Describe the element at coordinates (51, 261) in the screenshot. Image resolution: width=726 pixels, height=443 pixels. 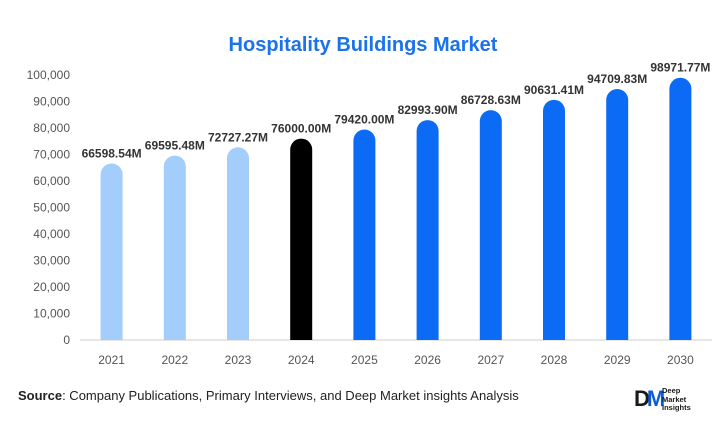
I see `y-tick-label: 30,000` at that location.